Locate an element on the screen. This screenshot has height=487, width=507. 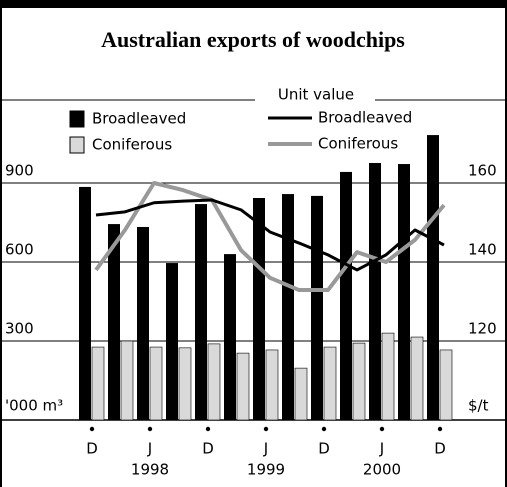
y2-axis-label: $/t is located at coordinates (478, 406).